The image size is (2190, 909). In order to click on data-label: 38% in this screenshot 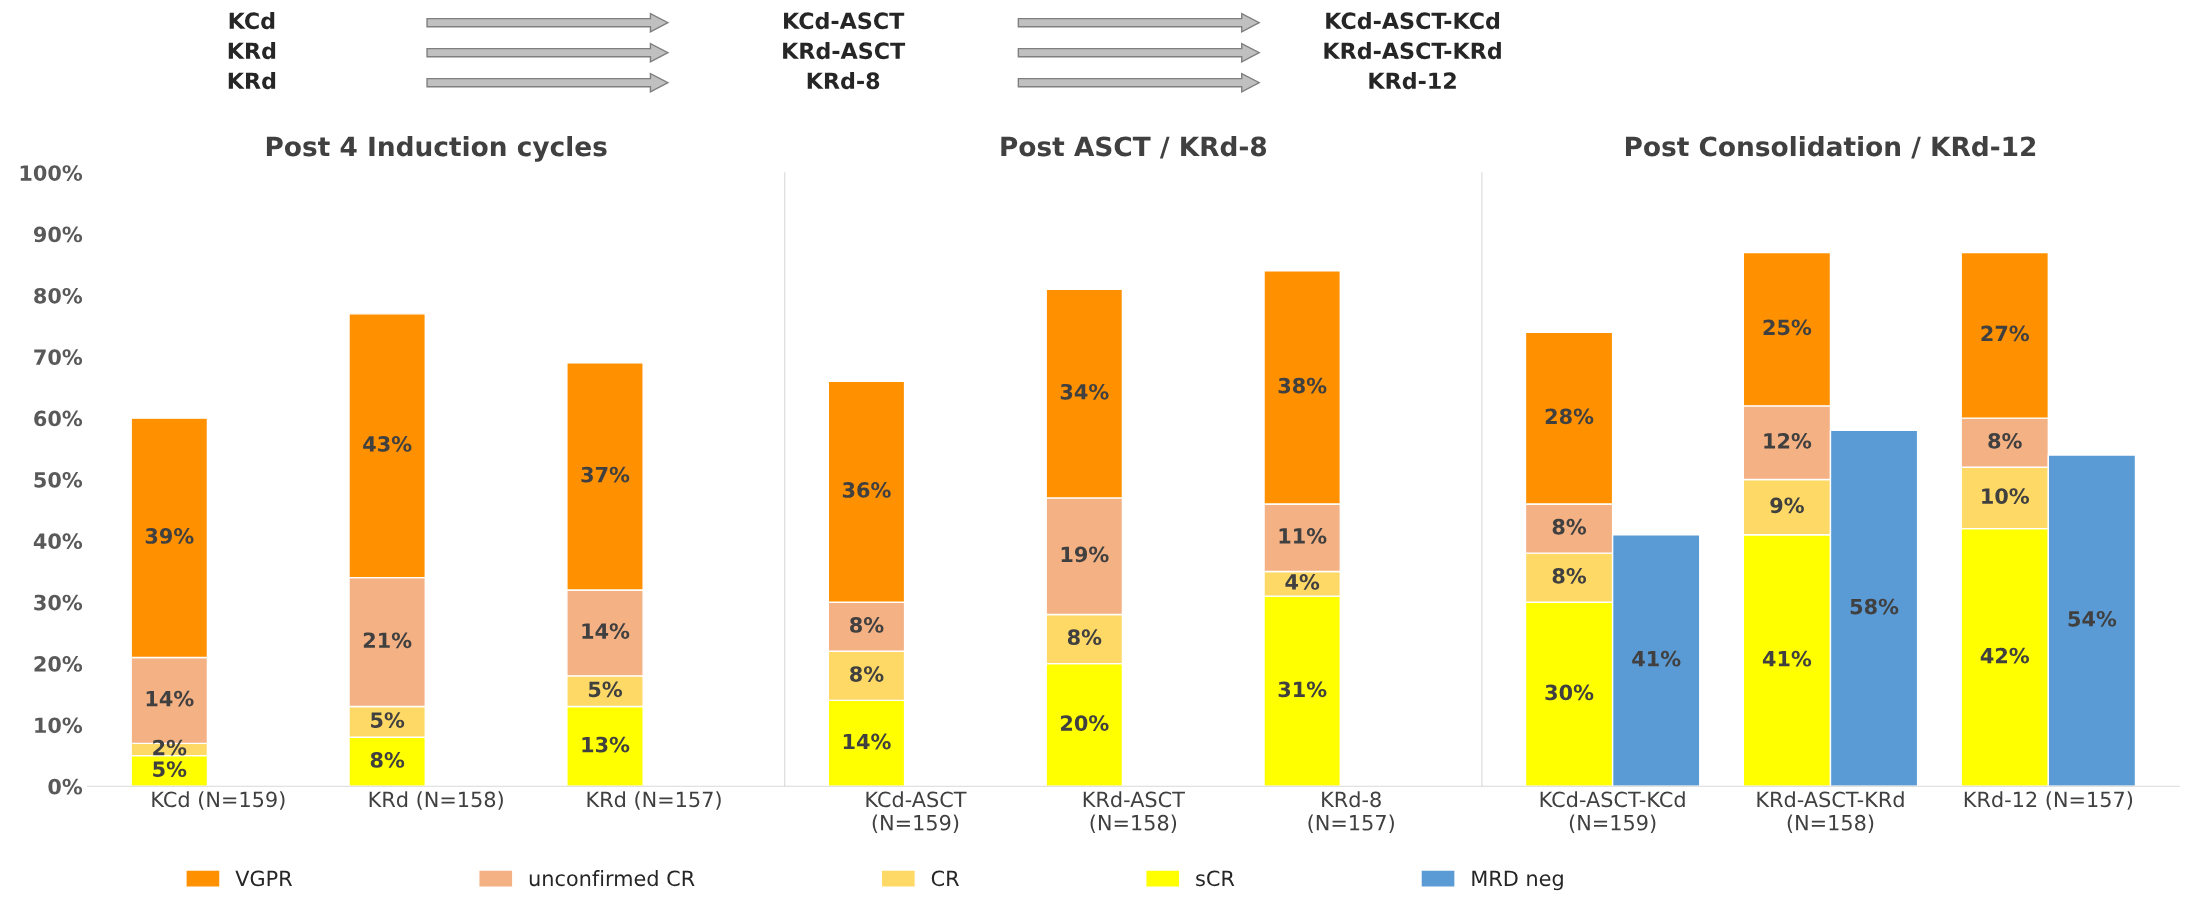, I will do `click(1302, 385)`.